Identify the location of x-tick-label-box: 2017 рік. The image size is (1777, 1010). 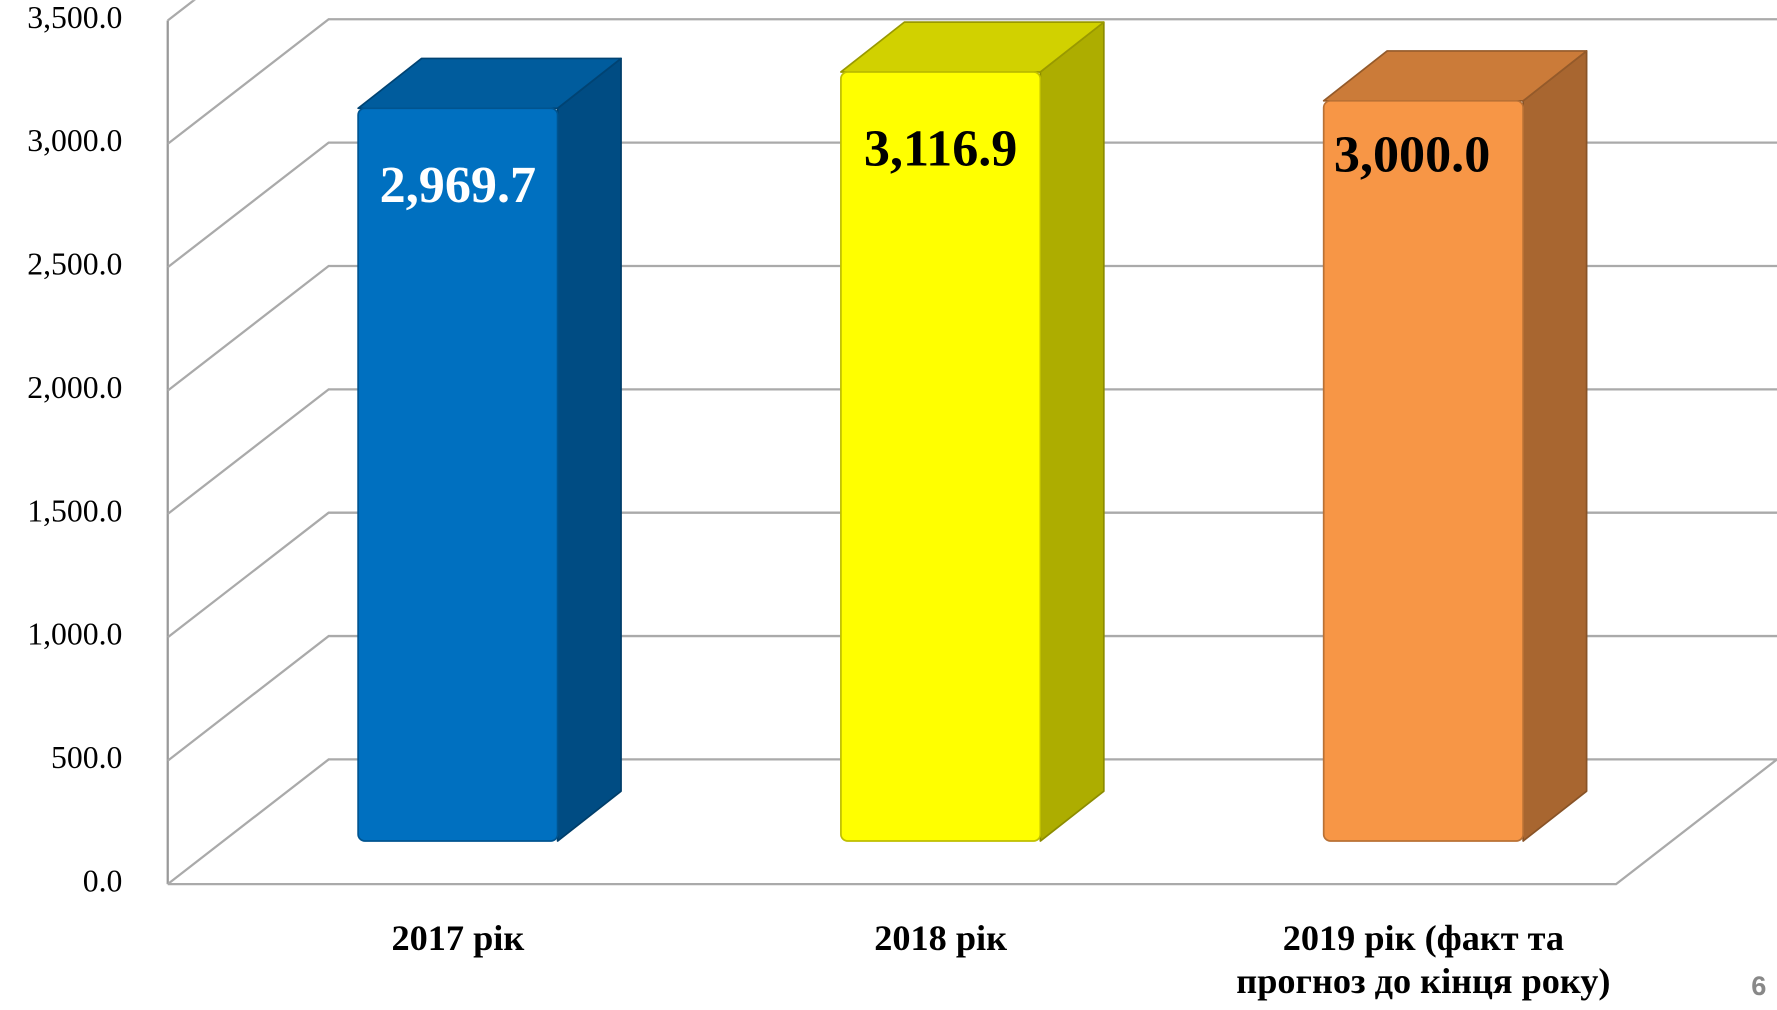
(458, 937).